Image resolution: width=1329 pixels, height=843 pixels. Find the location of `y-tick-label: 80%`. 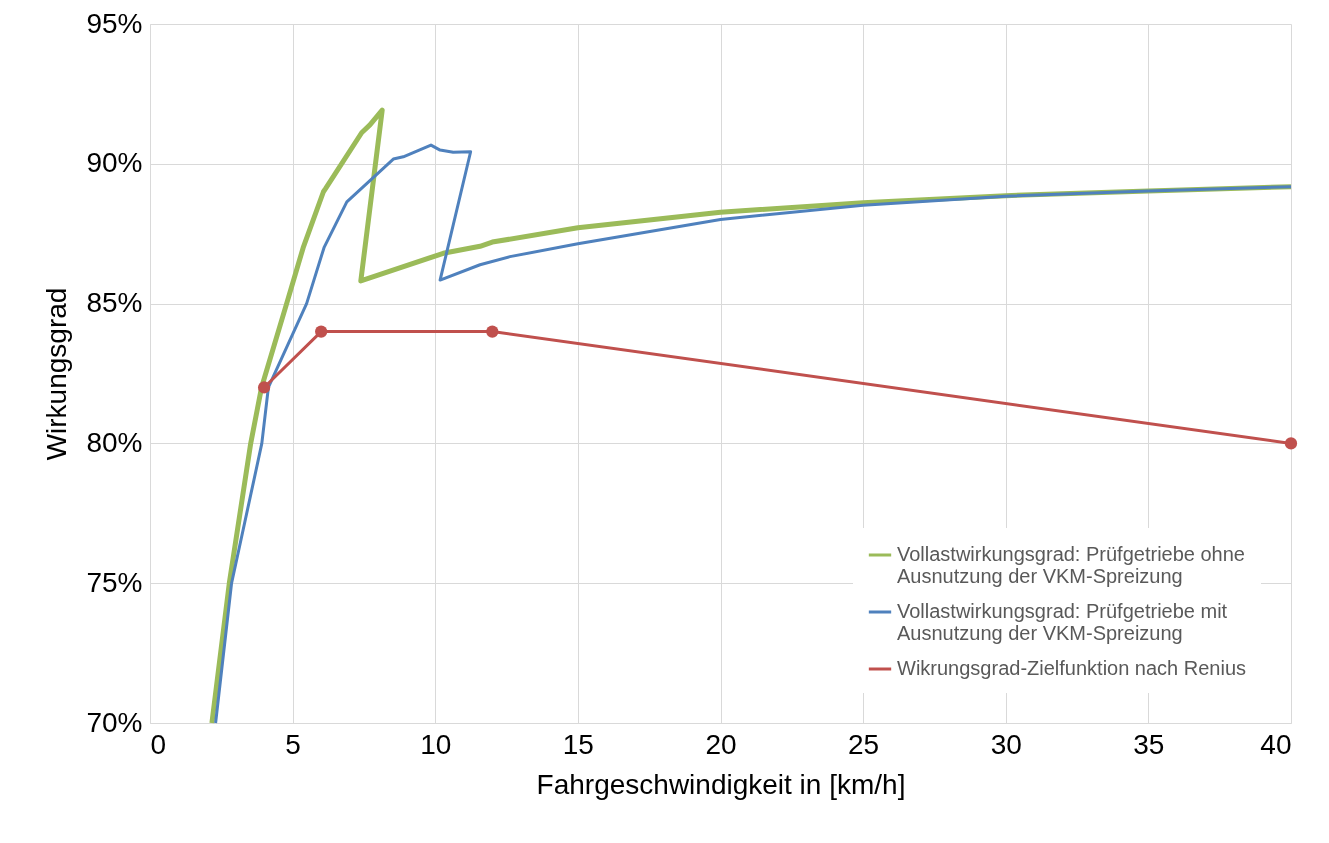

y-tick-label: 80% is located at coordinates (114, 442).